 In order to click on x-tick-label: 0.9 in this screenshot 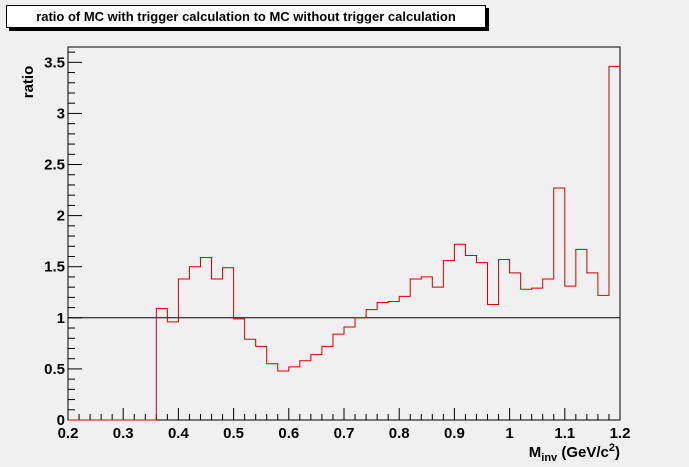, I will do `click(454, 433)`.